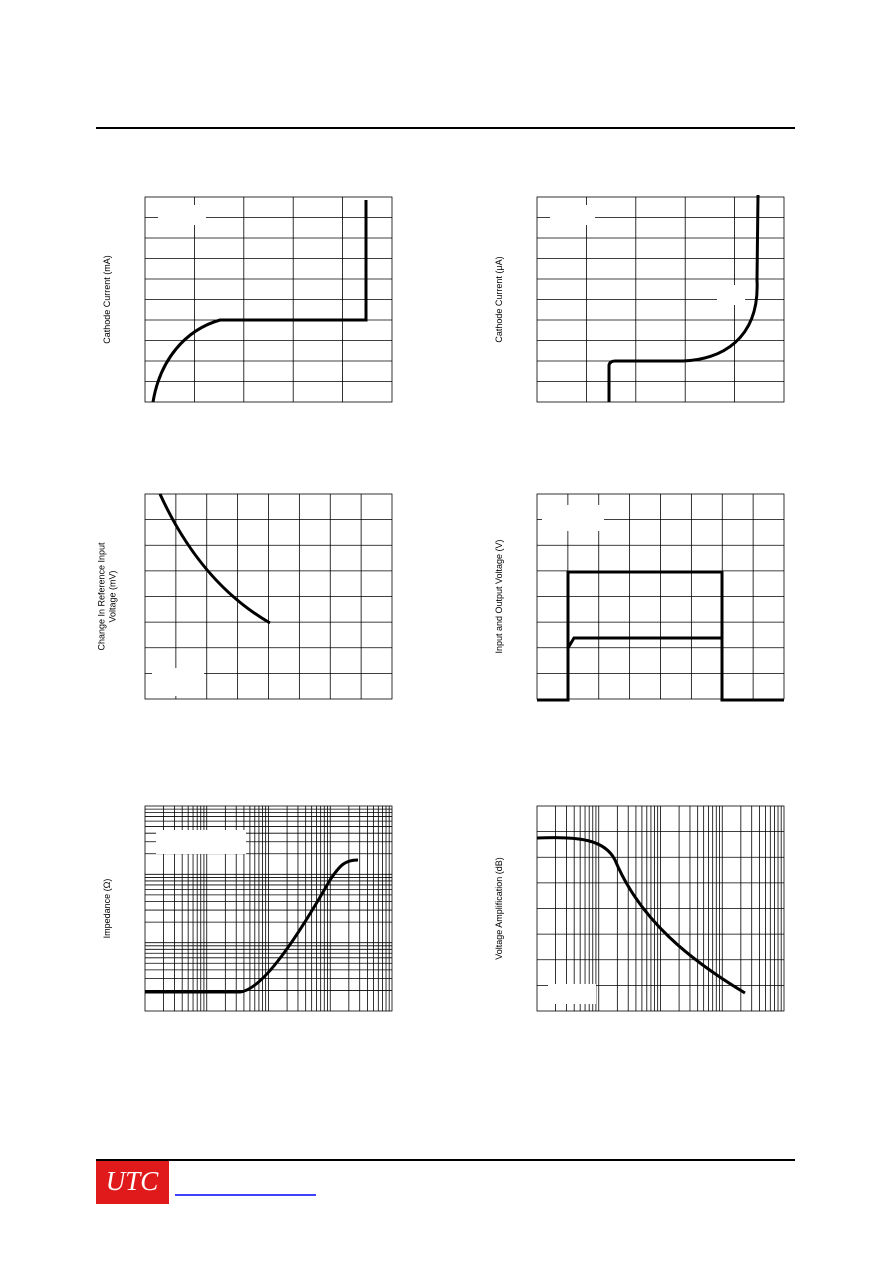  I want to click on y-axis-label: Voltage (mV), so click(113, 596).